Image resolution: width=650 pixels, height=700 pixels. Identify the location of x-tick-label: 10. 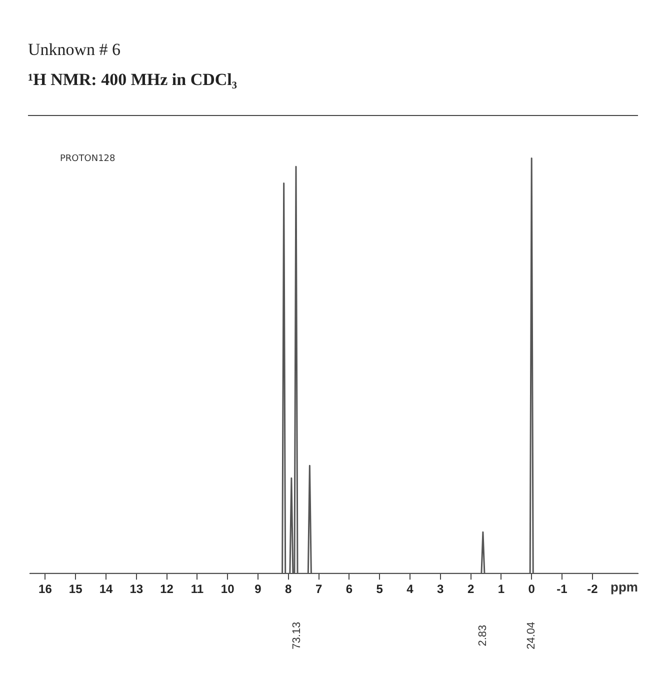
(227, 589).